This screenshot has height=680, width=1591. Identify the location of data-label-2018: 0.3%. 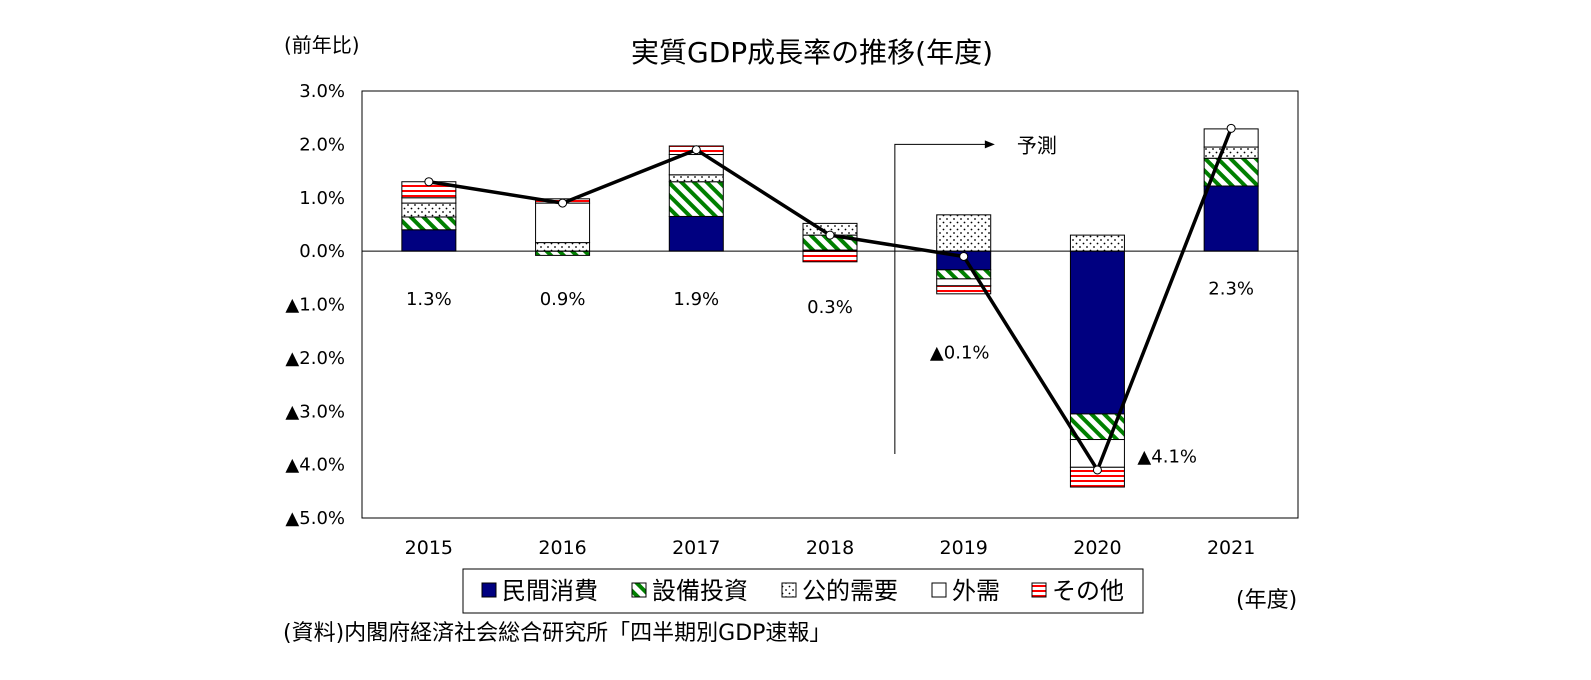
(830, 307).